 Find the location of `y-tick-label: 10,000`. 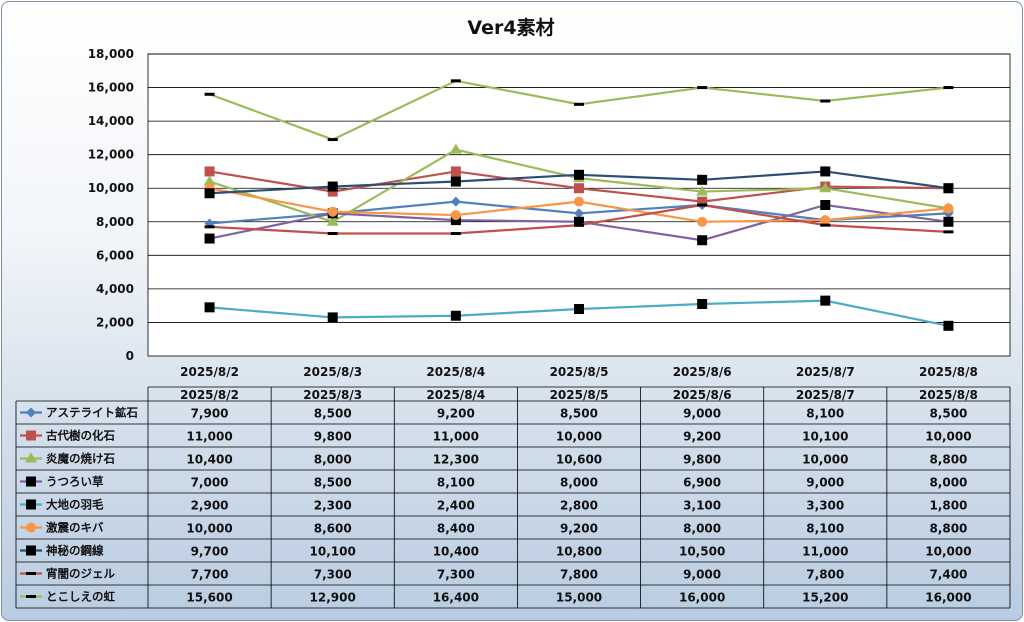

y-tick-label: 10,000 is located at coordinates (111, 188).